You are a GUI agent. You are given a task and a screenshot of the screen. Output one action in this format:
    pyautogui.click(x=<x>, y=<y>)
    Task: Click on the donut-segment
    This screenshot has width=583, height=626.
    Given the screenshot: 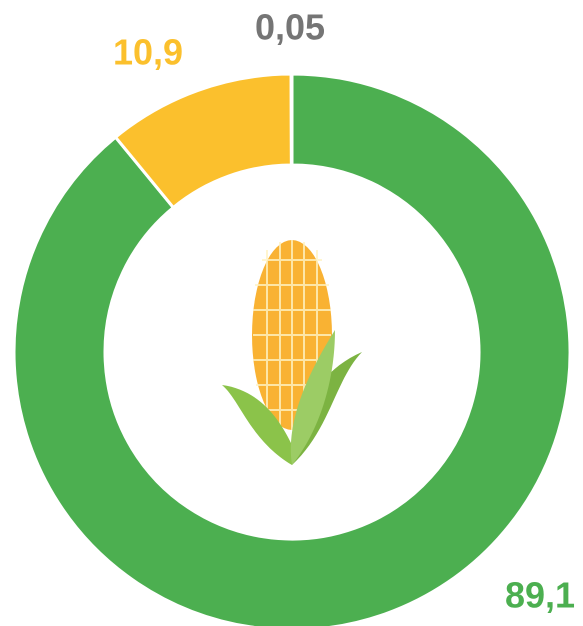 What is the action you would take?
    pyautogui.click(x=291, y=119)
    